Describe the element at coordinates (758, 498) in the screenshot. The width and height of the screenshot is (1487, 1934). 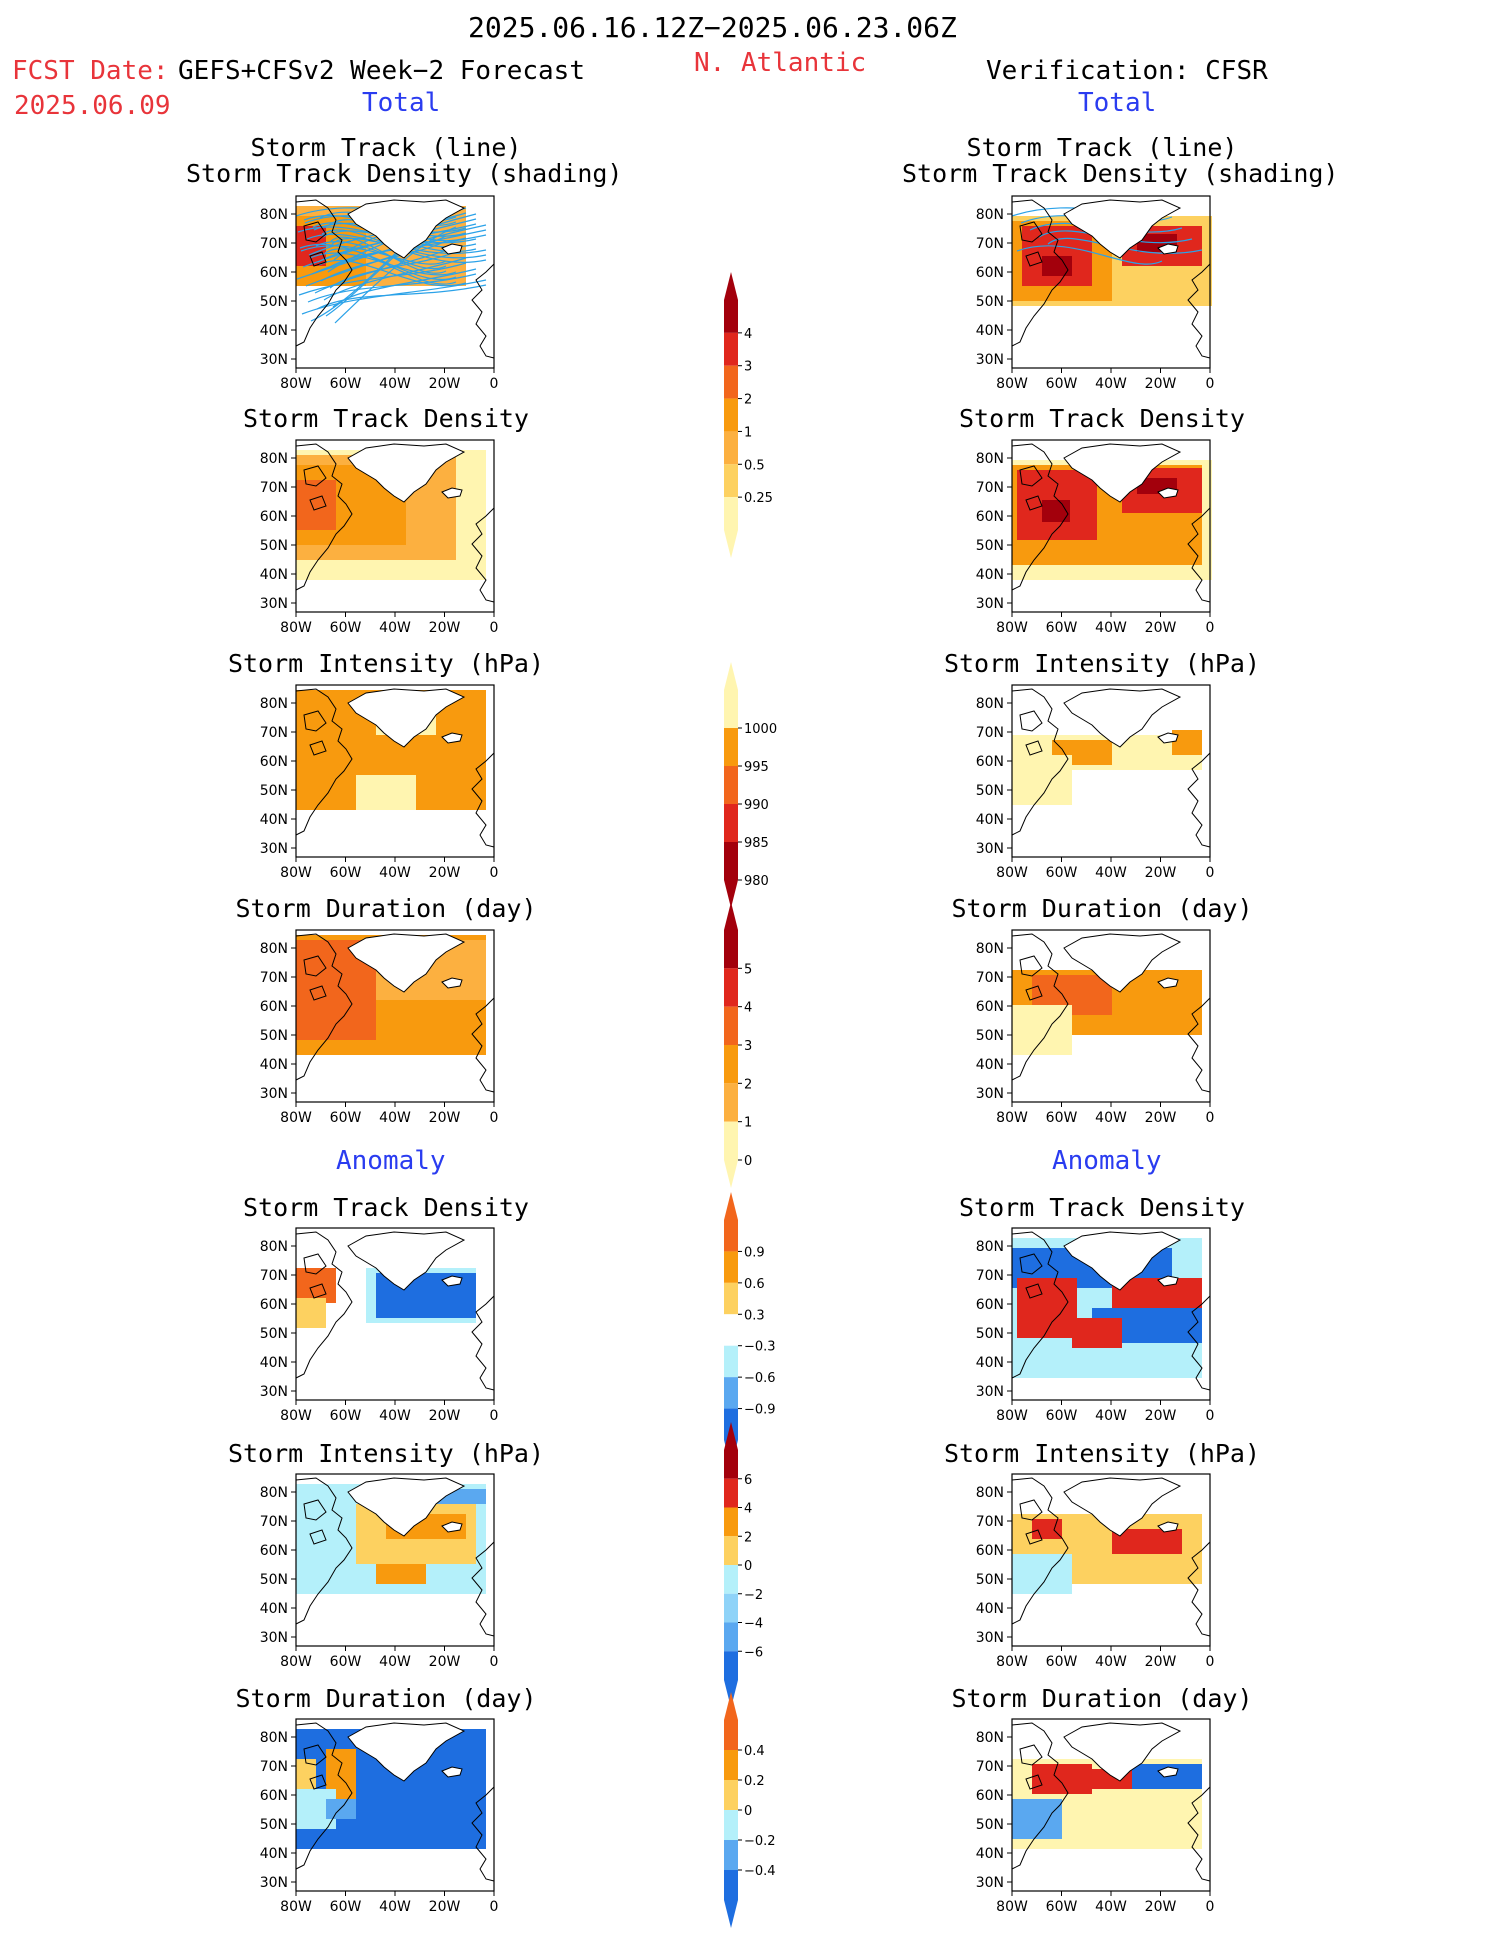
I see `colorbar-tick-label: 0.25` at that location.